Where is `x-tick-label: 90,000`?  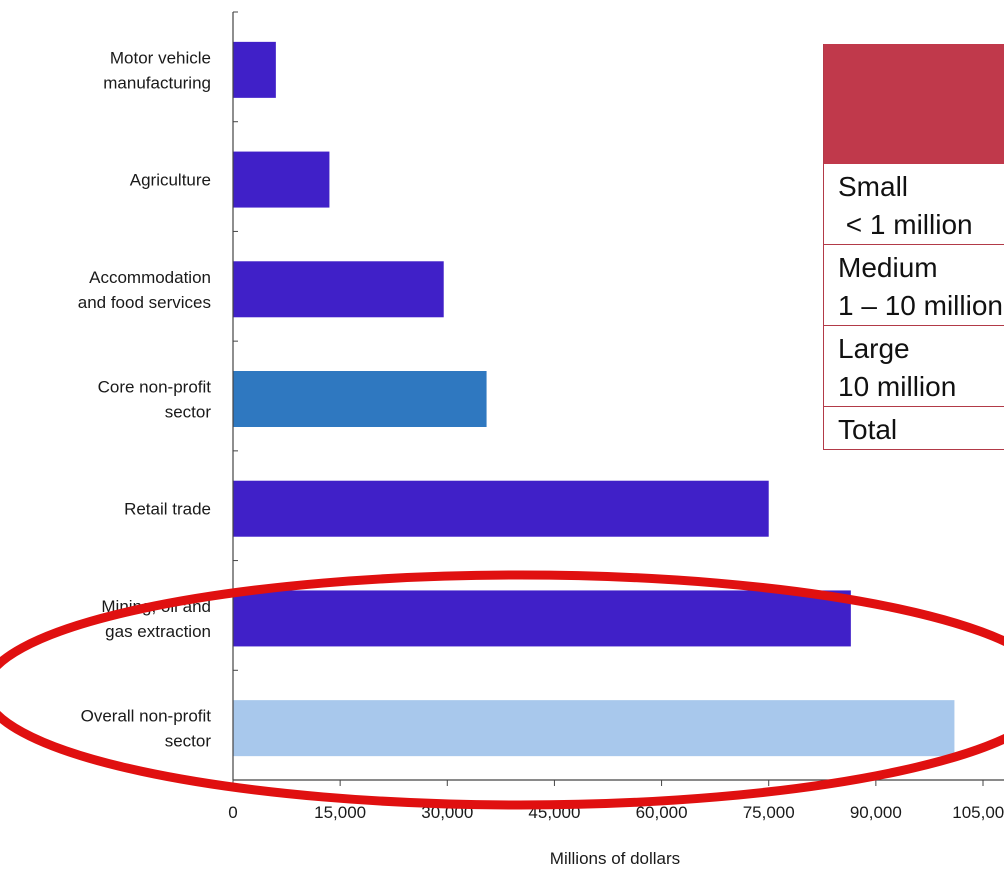 x-tick-label: 90,000 is located at coordinates (876, 812).